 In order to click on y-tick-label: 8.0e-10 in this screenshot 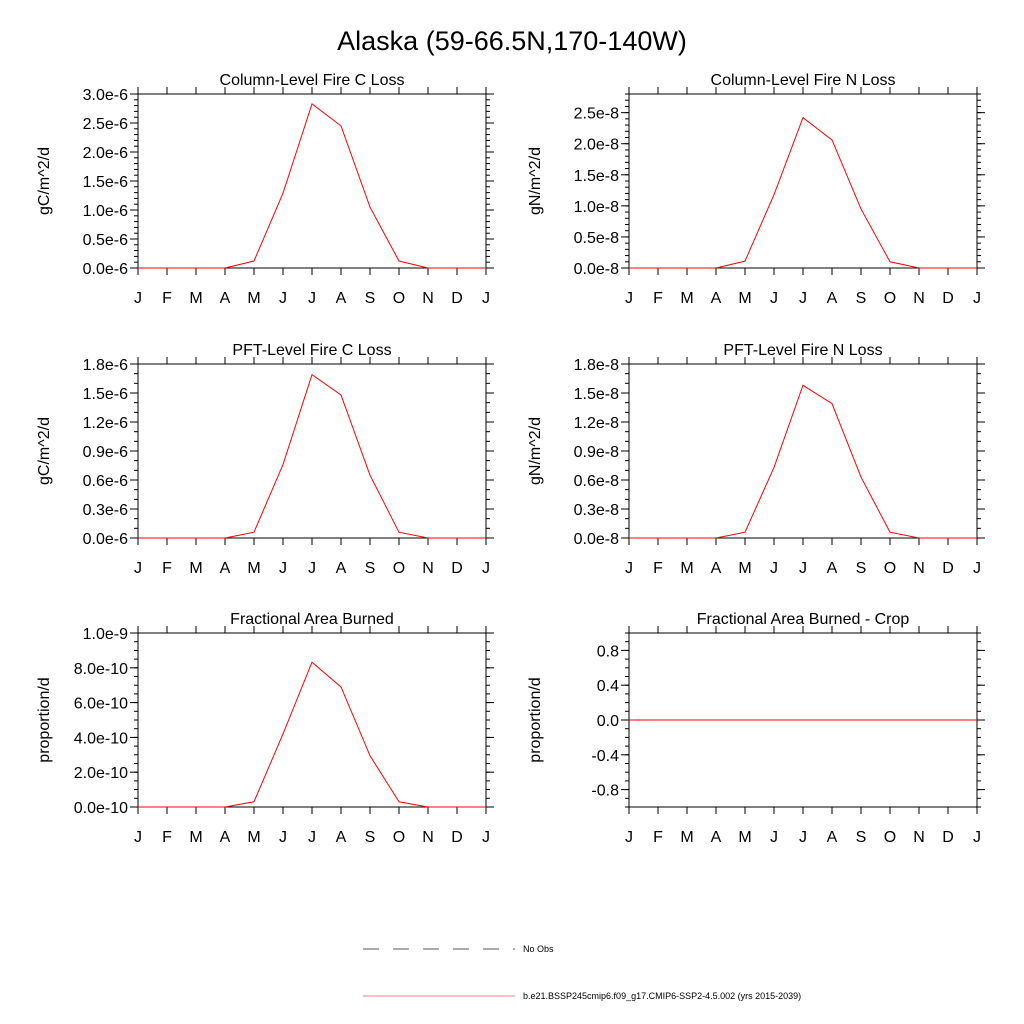, I will do `click(101, 669)`.